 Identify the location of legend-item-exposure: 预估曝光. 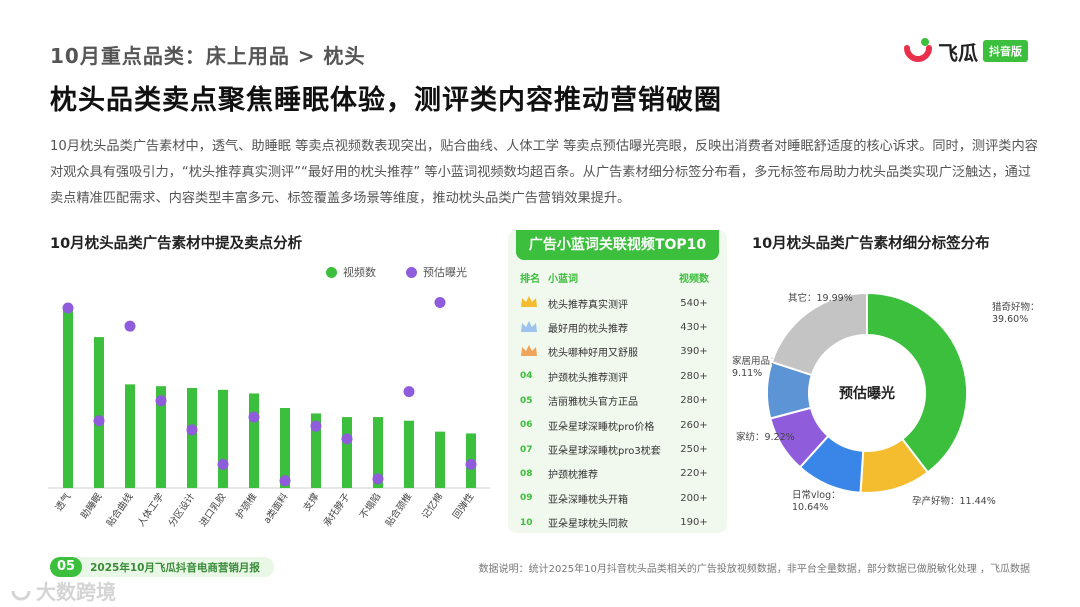
(436, 272).